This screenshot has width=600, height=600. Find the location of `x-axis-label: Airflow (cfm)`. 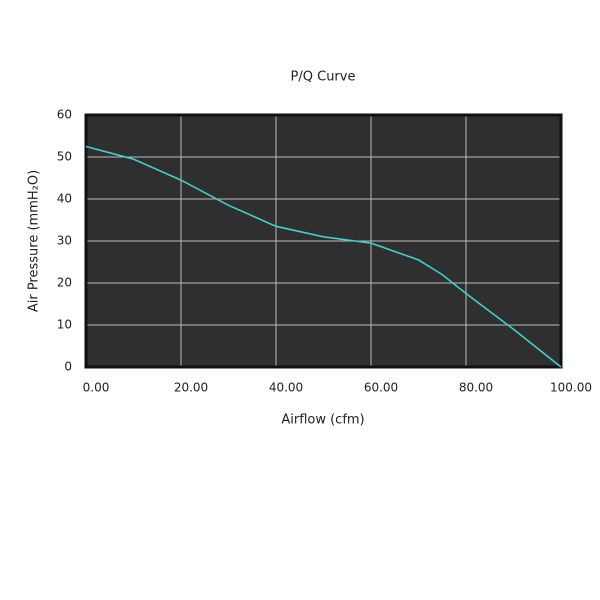

x-axis-label: Airflow (cfm) is located at coordinates (322, 420).